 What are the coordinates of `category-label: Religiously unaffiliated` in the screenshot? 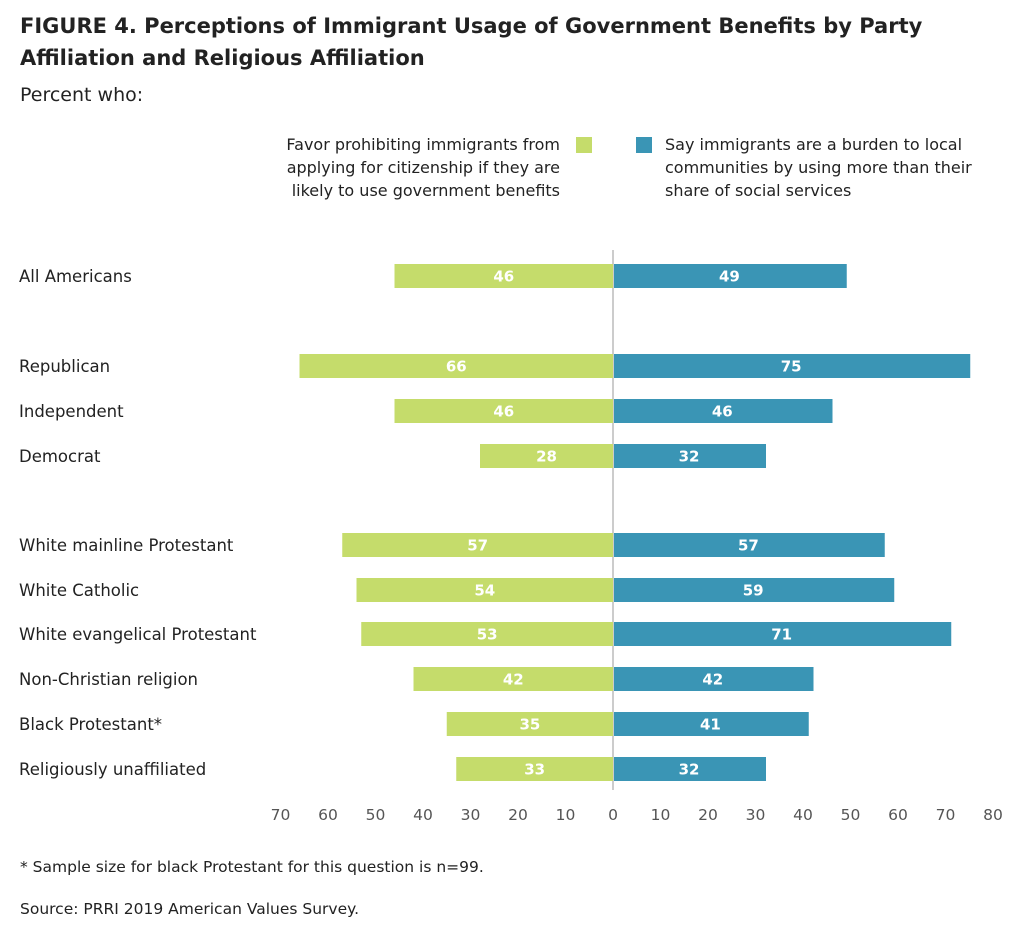 It's located at (112, 769).